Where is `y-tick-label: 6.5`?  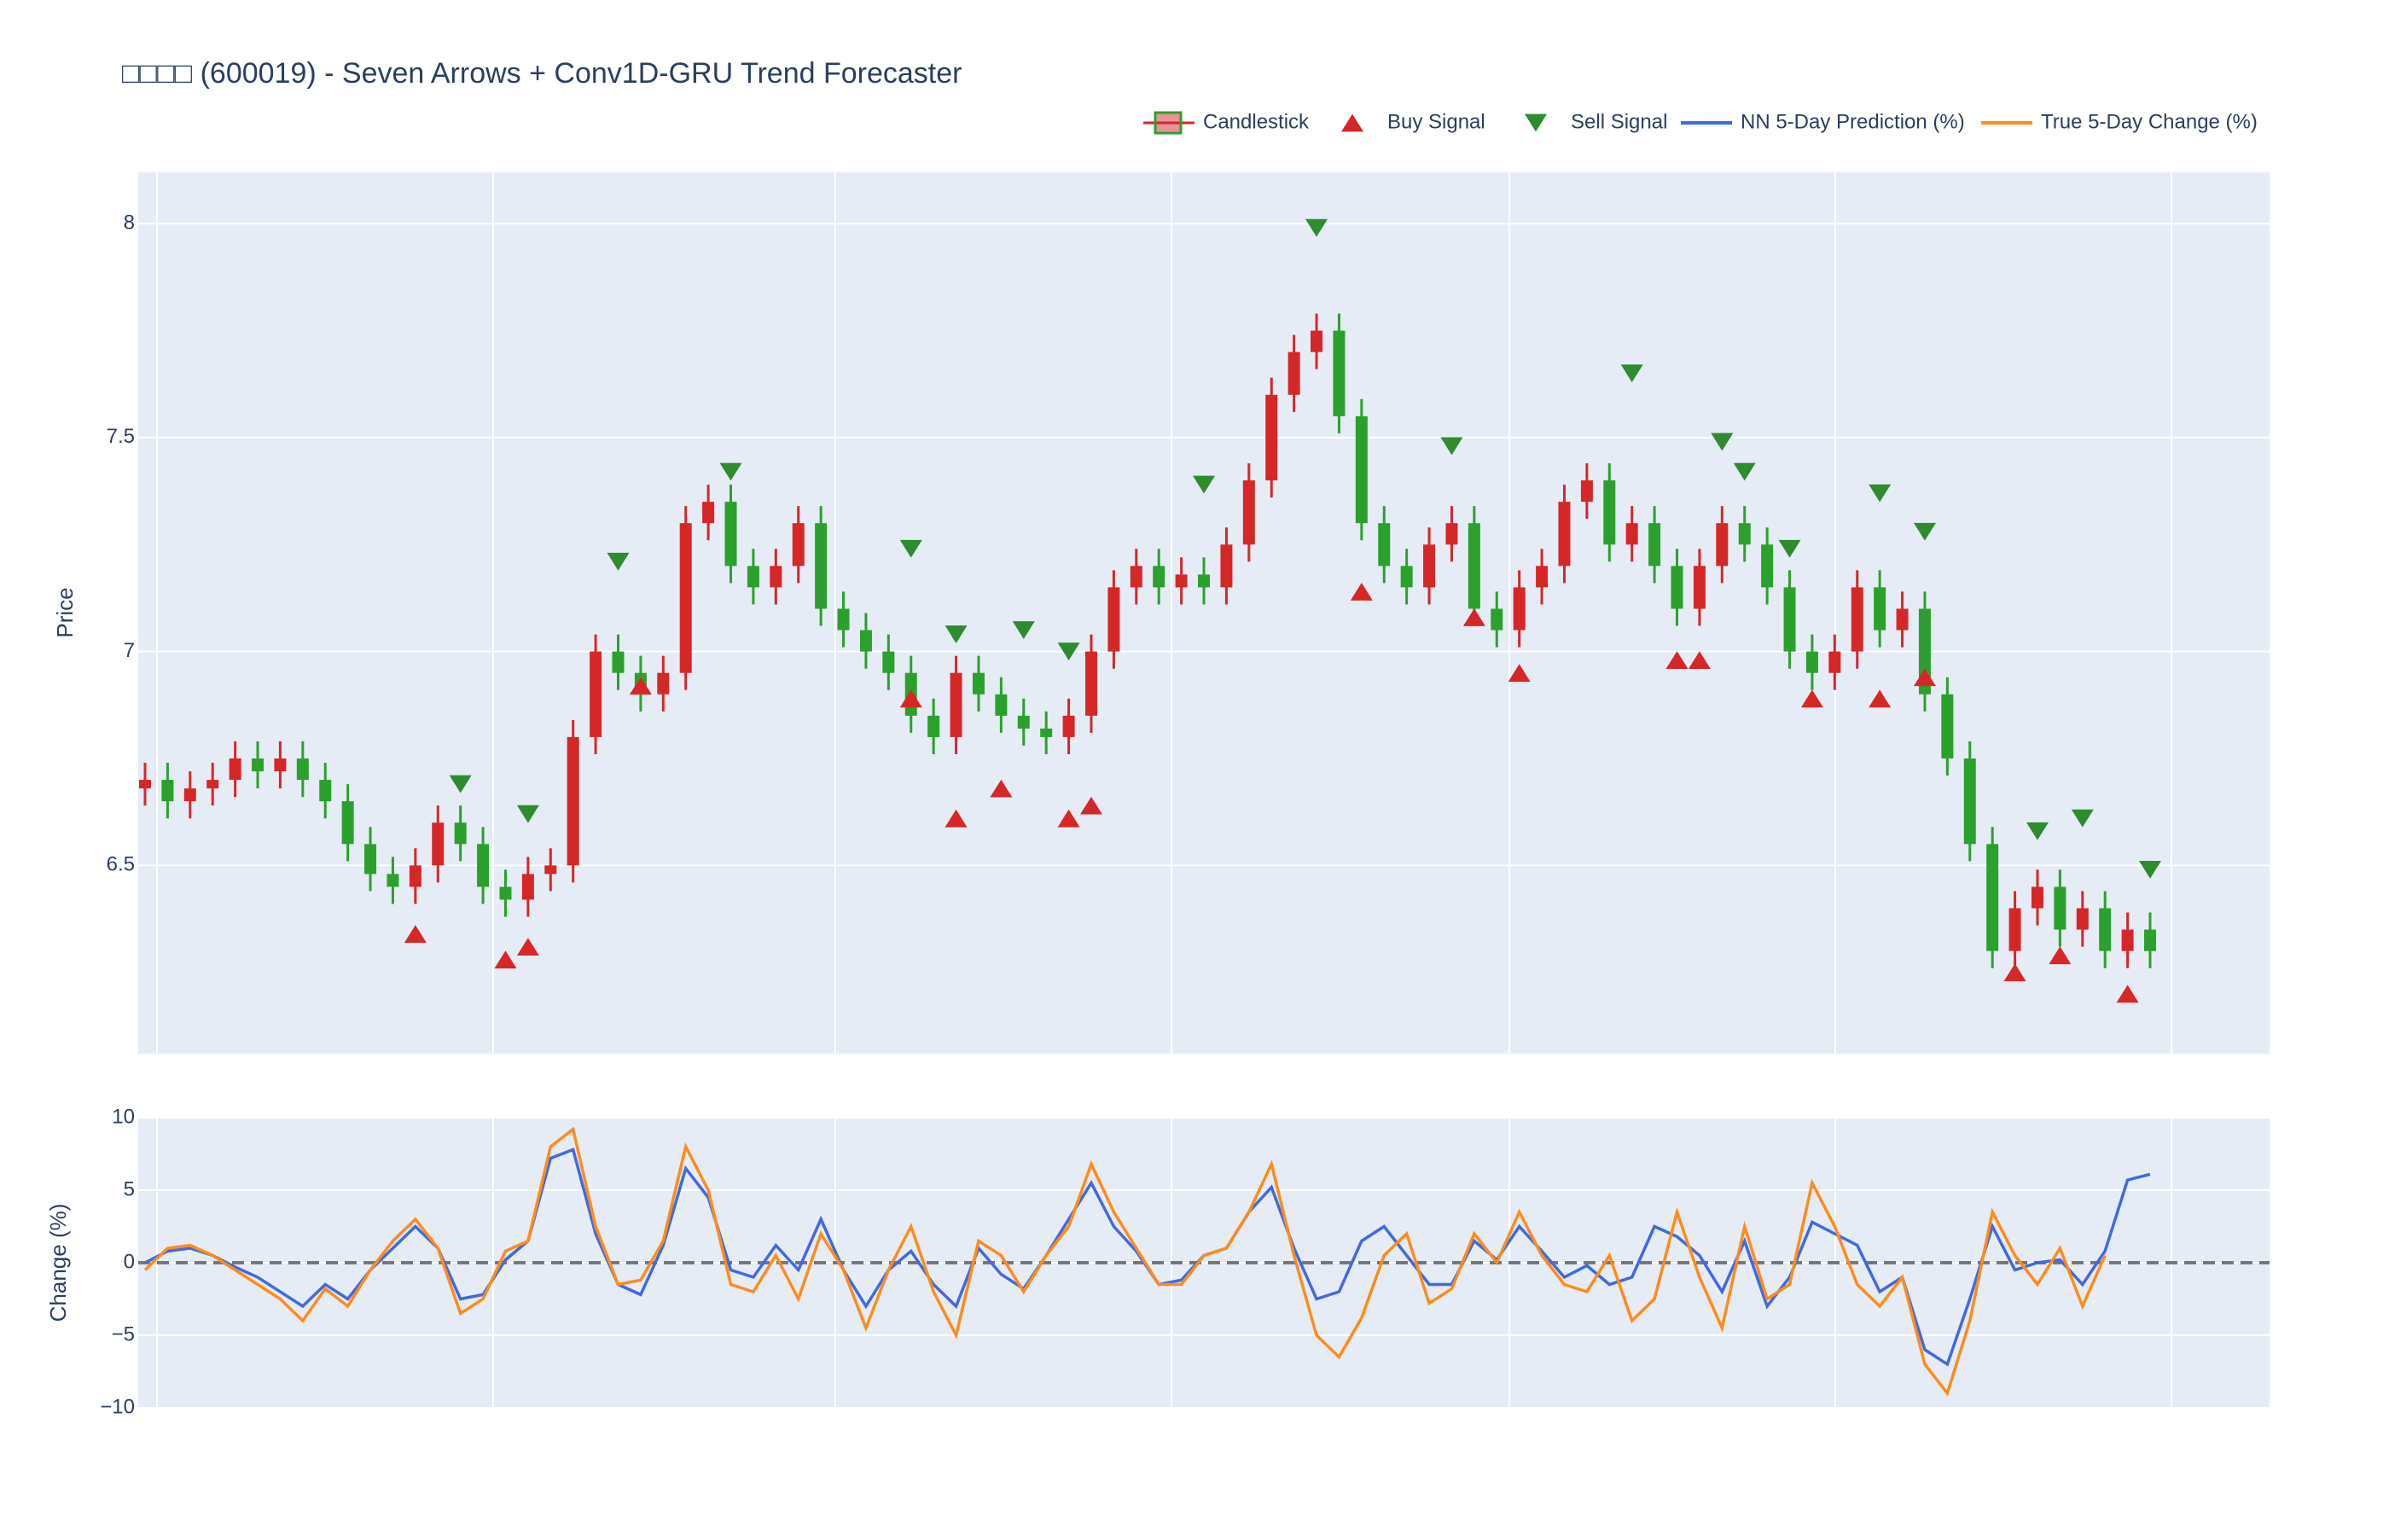 y-tick-label: 6.5 is located at coordinates (121, 864).